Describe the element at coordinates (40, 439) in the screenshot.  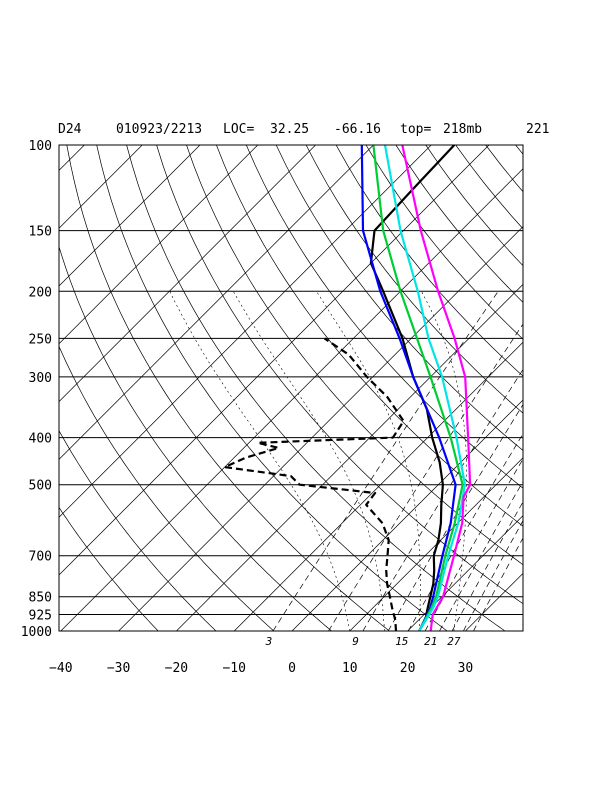
I see `pressure-tick-label: 400` at that location.